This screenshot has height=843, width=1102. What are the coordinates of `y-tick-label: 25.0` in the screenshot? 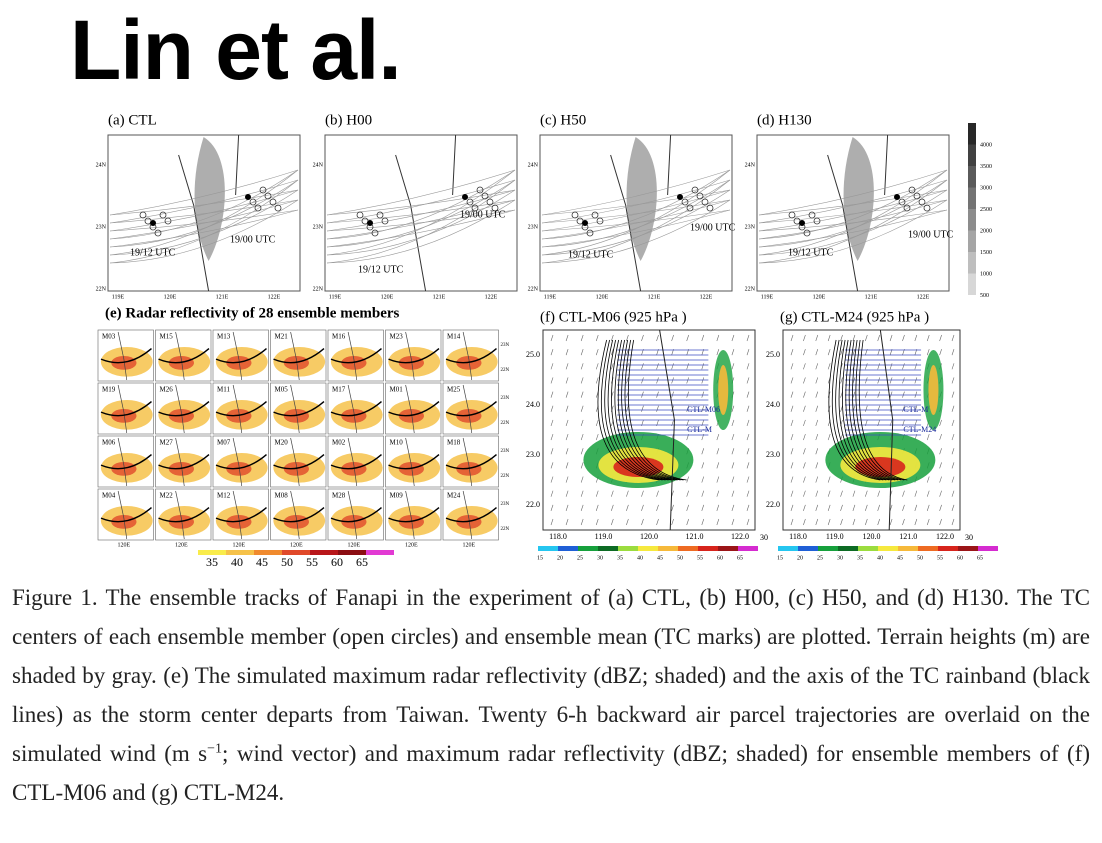 It's located at (533, 354).